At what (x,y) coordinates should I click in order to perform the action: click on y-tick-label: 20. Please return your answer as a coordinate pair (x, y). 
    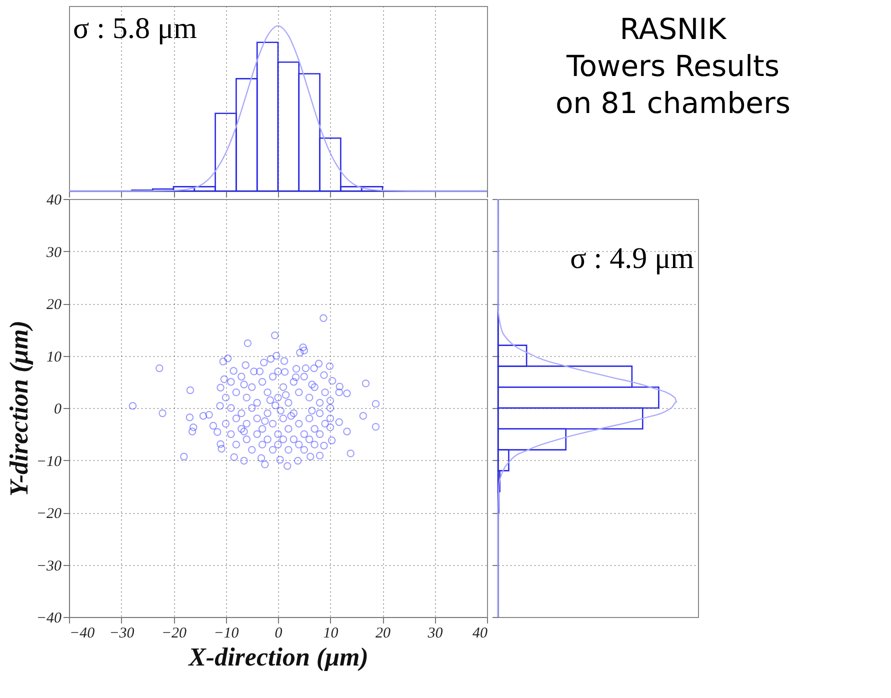
    Looking at the image, I should click on (54, 305).